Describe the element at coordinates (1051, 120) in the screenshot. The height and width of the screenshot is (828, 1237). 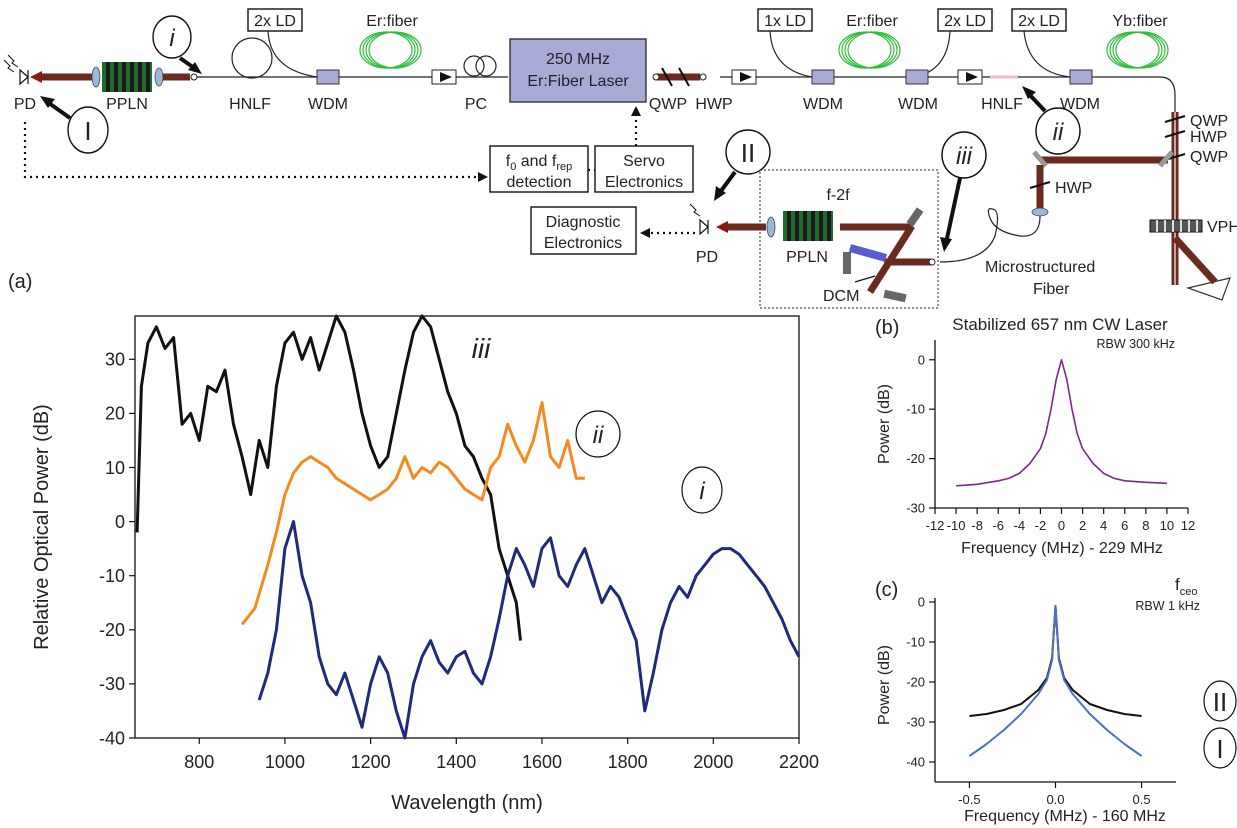
I see `callout-ii: ii` at that location.